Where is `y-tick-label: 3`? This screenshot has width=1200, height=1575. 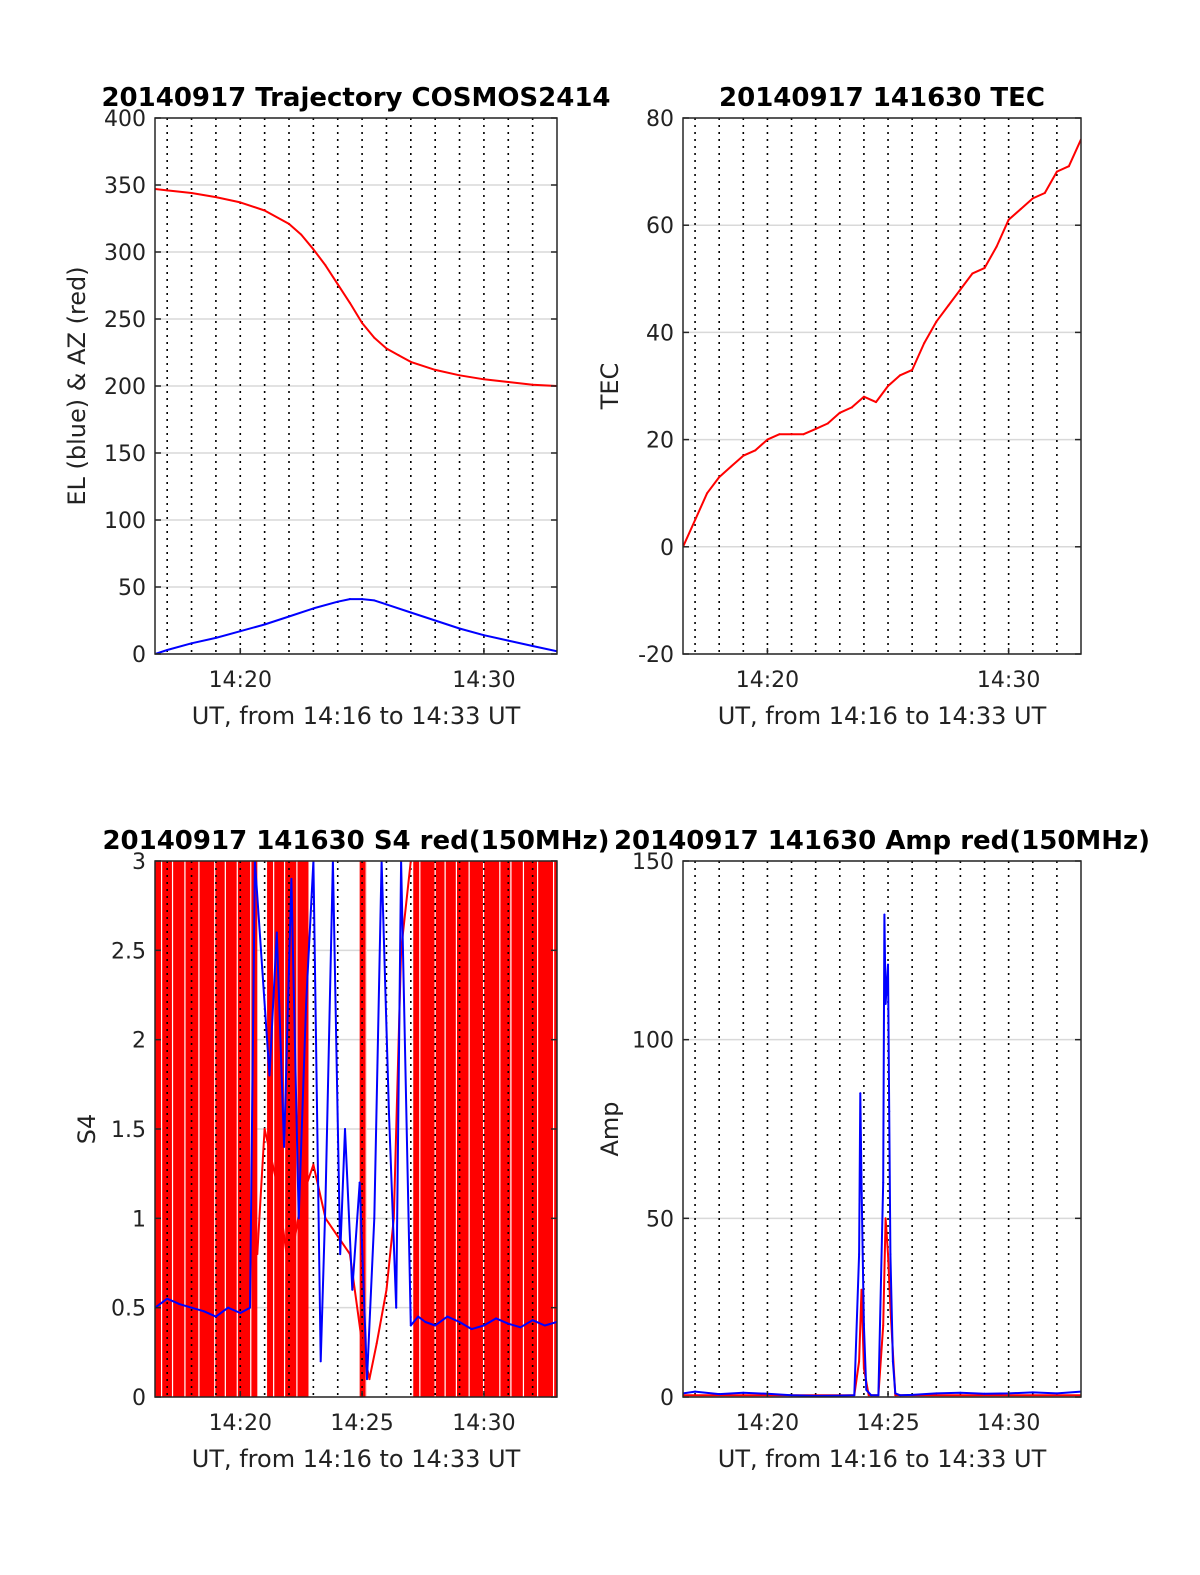 y-tick-label: 3 is located at coordinates (139, 862).